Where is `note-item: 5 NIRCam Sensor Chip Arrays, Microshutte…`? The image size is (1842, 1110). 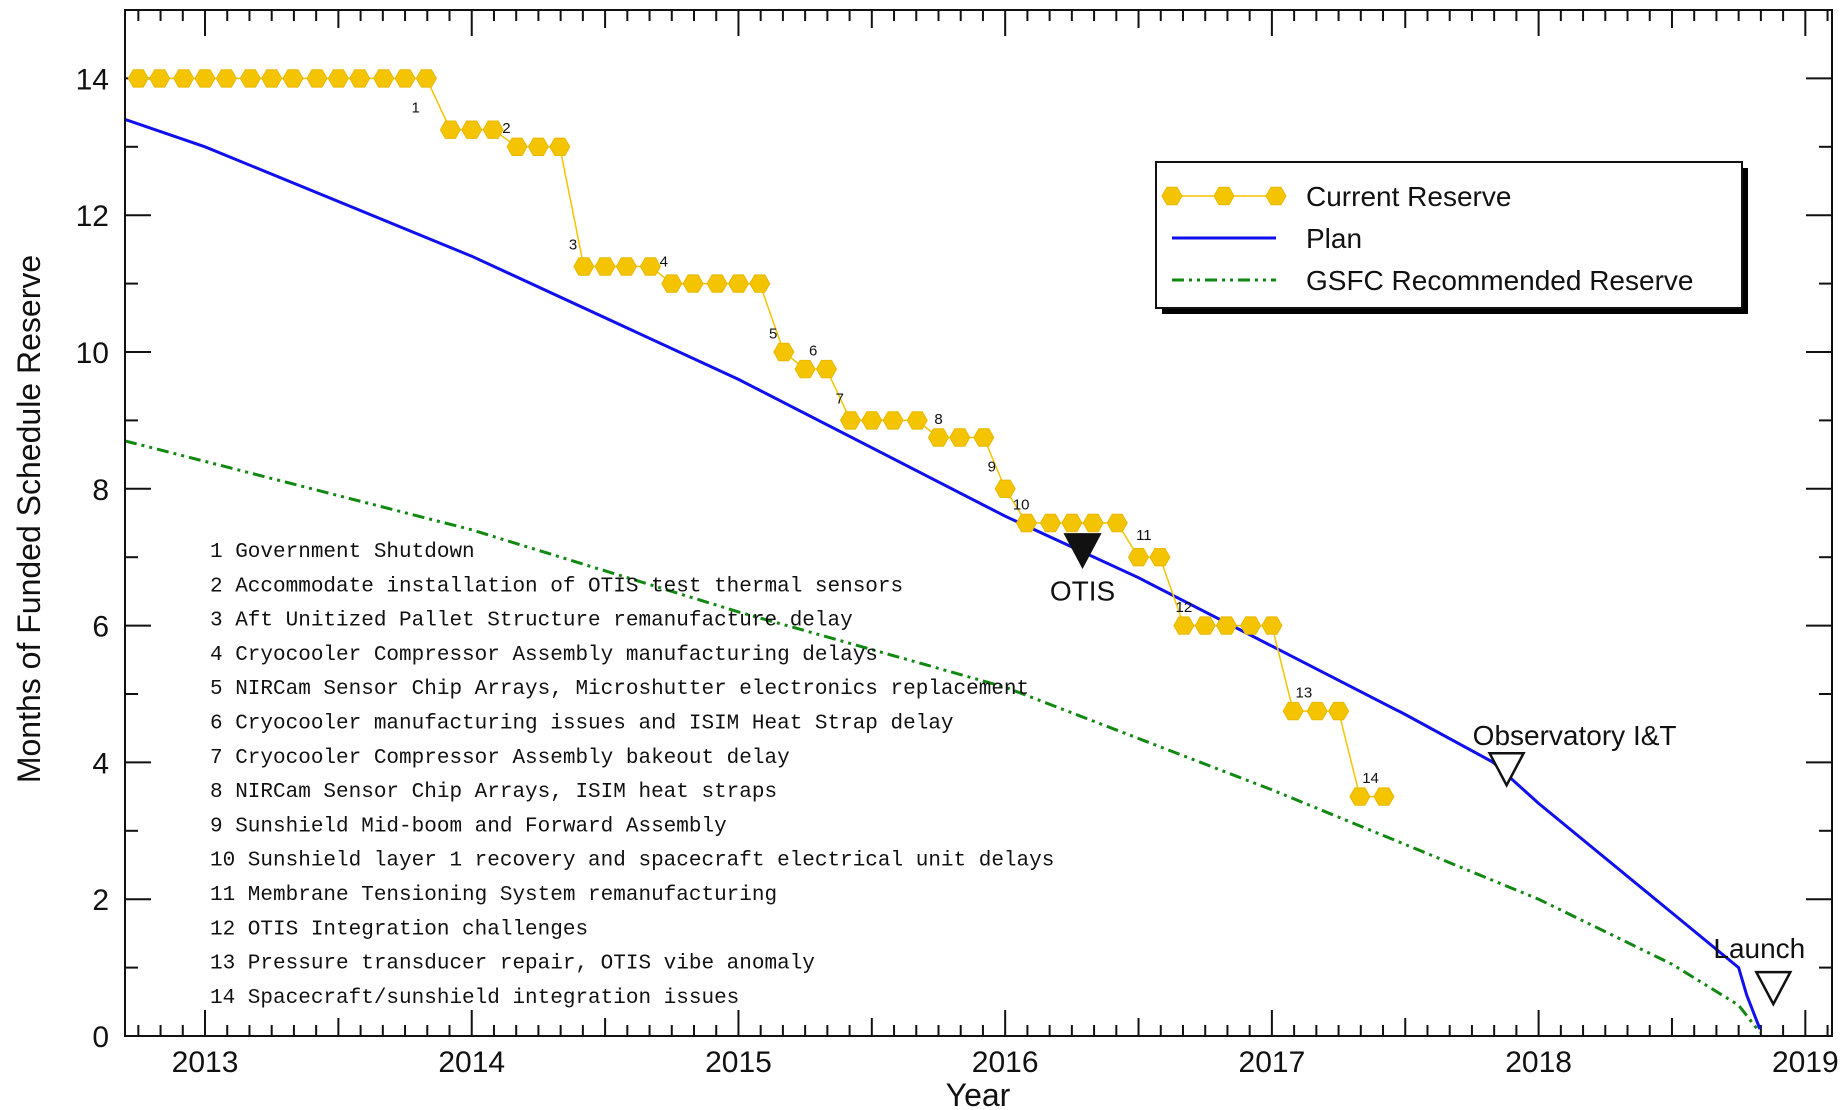
note-item: 5 NIRCam Sensor Chip Arrays, Microshutte… is located at coordinates (619, 689).